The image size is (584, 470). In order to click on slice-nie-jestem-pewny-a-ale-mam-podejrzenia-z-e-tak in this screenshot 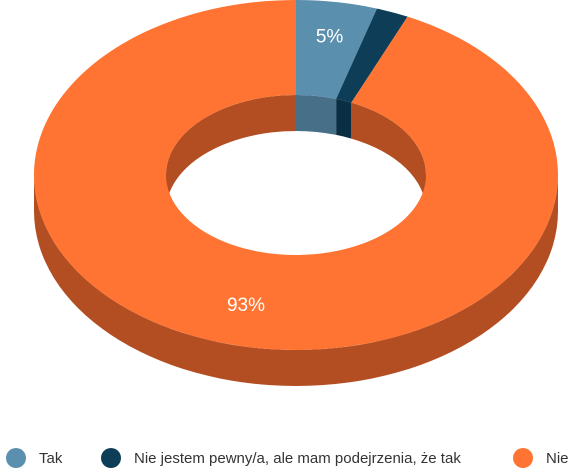, I will do `click(372, 55)`.